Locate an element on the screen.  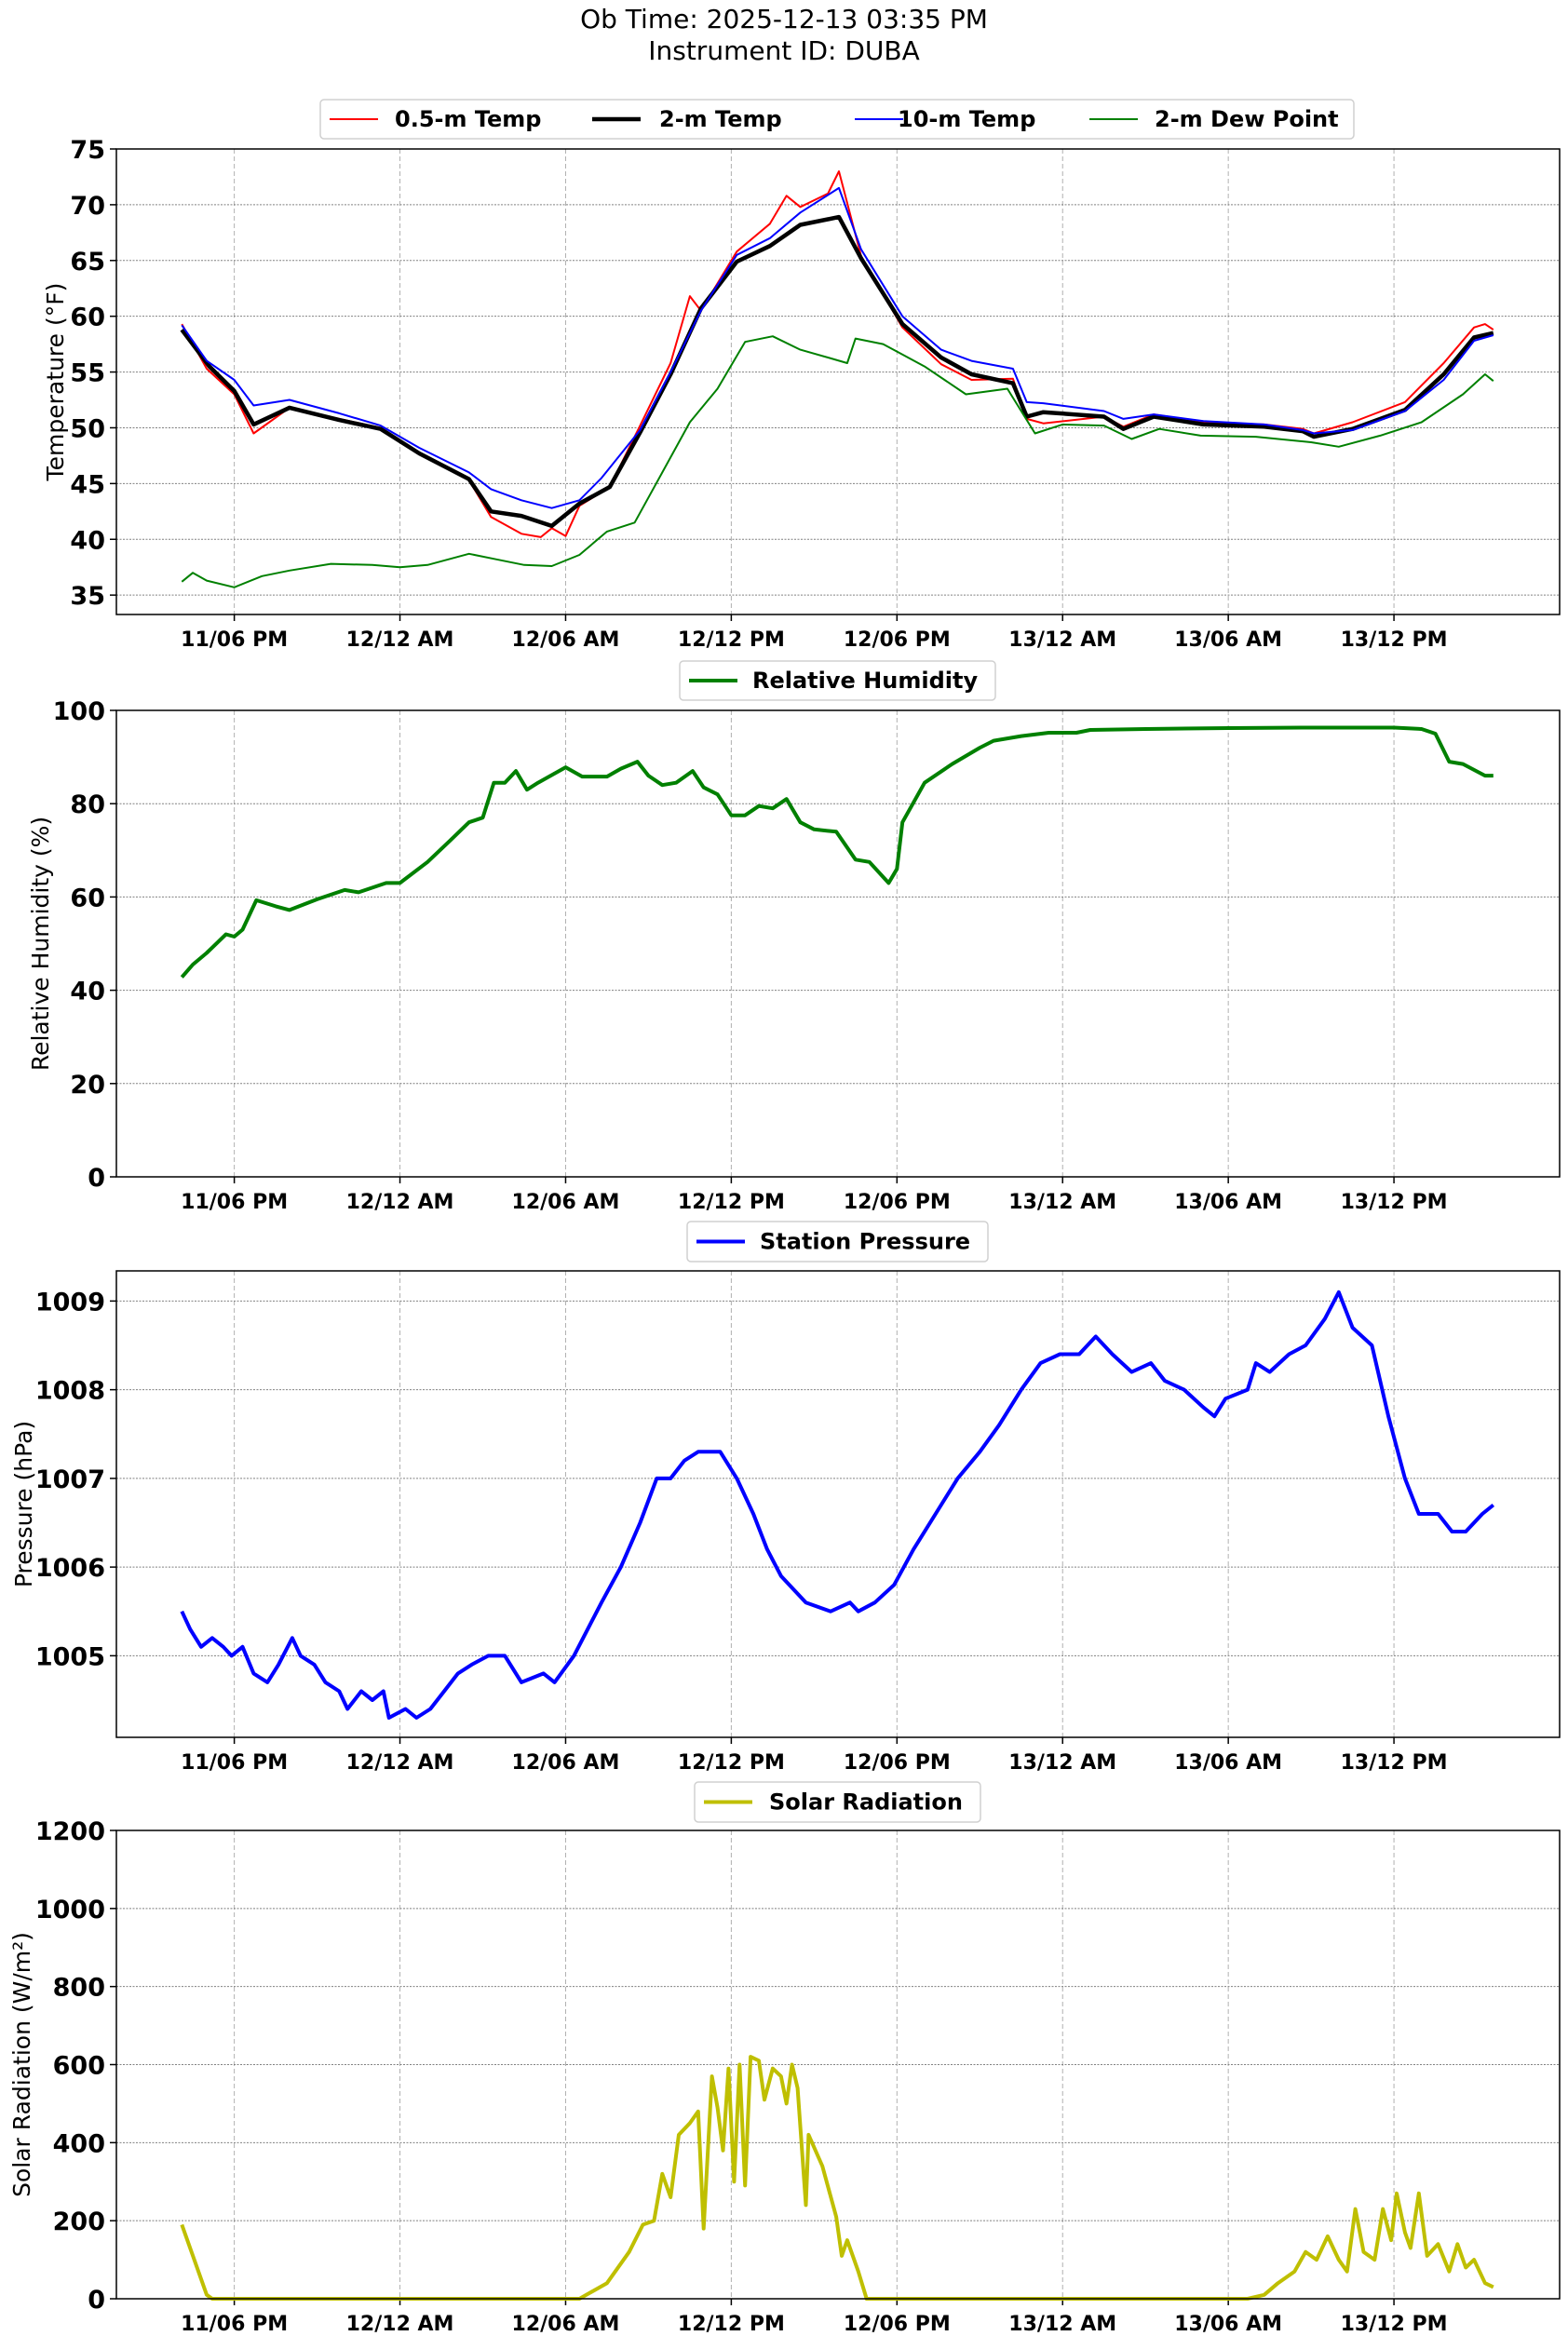
y-tick-label: 65 is located at coordinates (87, 262).